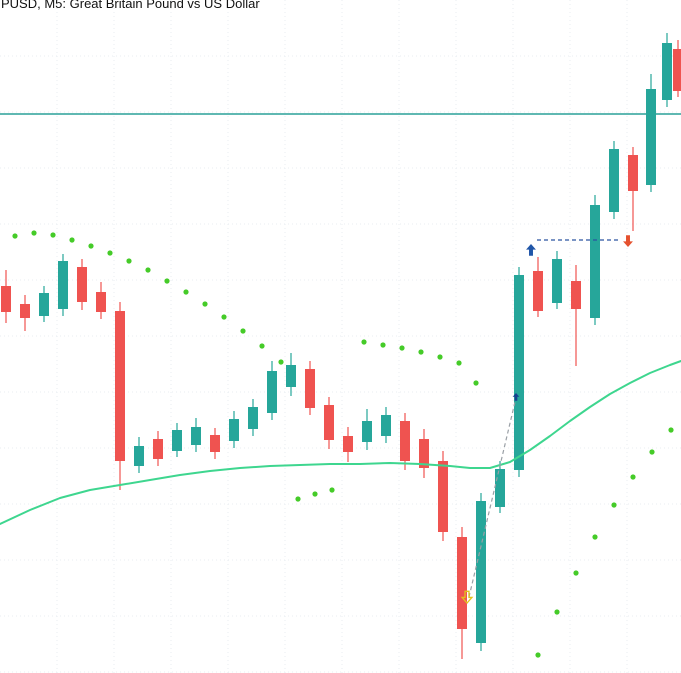 The image size is (681, 673). What do you see at coordinates (628, 241) in the screenshot?
I see `sell-close-arrow` at bounding box center [628, 241].